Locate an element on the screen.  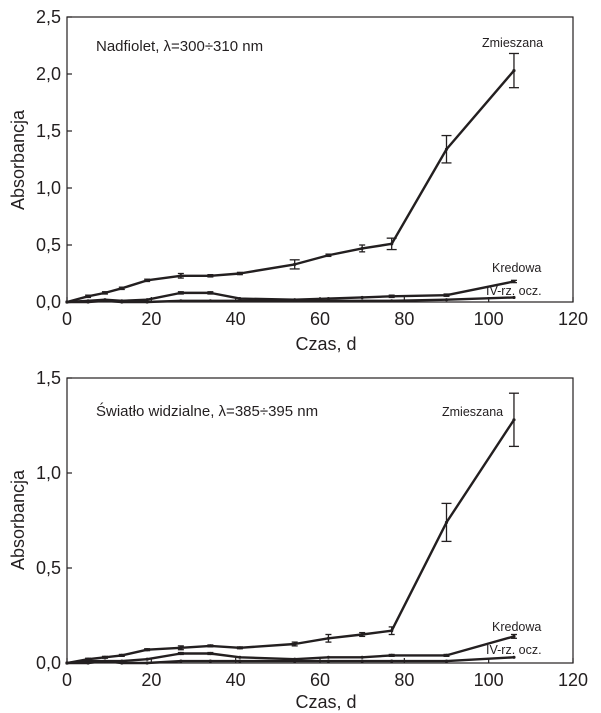
y-tick-group: 0,0 0,5 1,0 1,5 is located at coordinates (54, 520).